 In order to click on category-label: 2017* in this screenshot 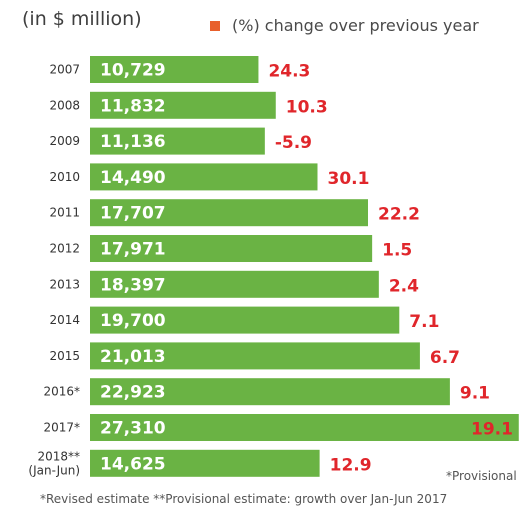, I will do `click(61, 428)`.